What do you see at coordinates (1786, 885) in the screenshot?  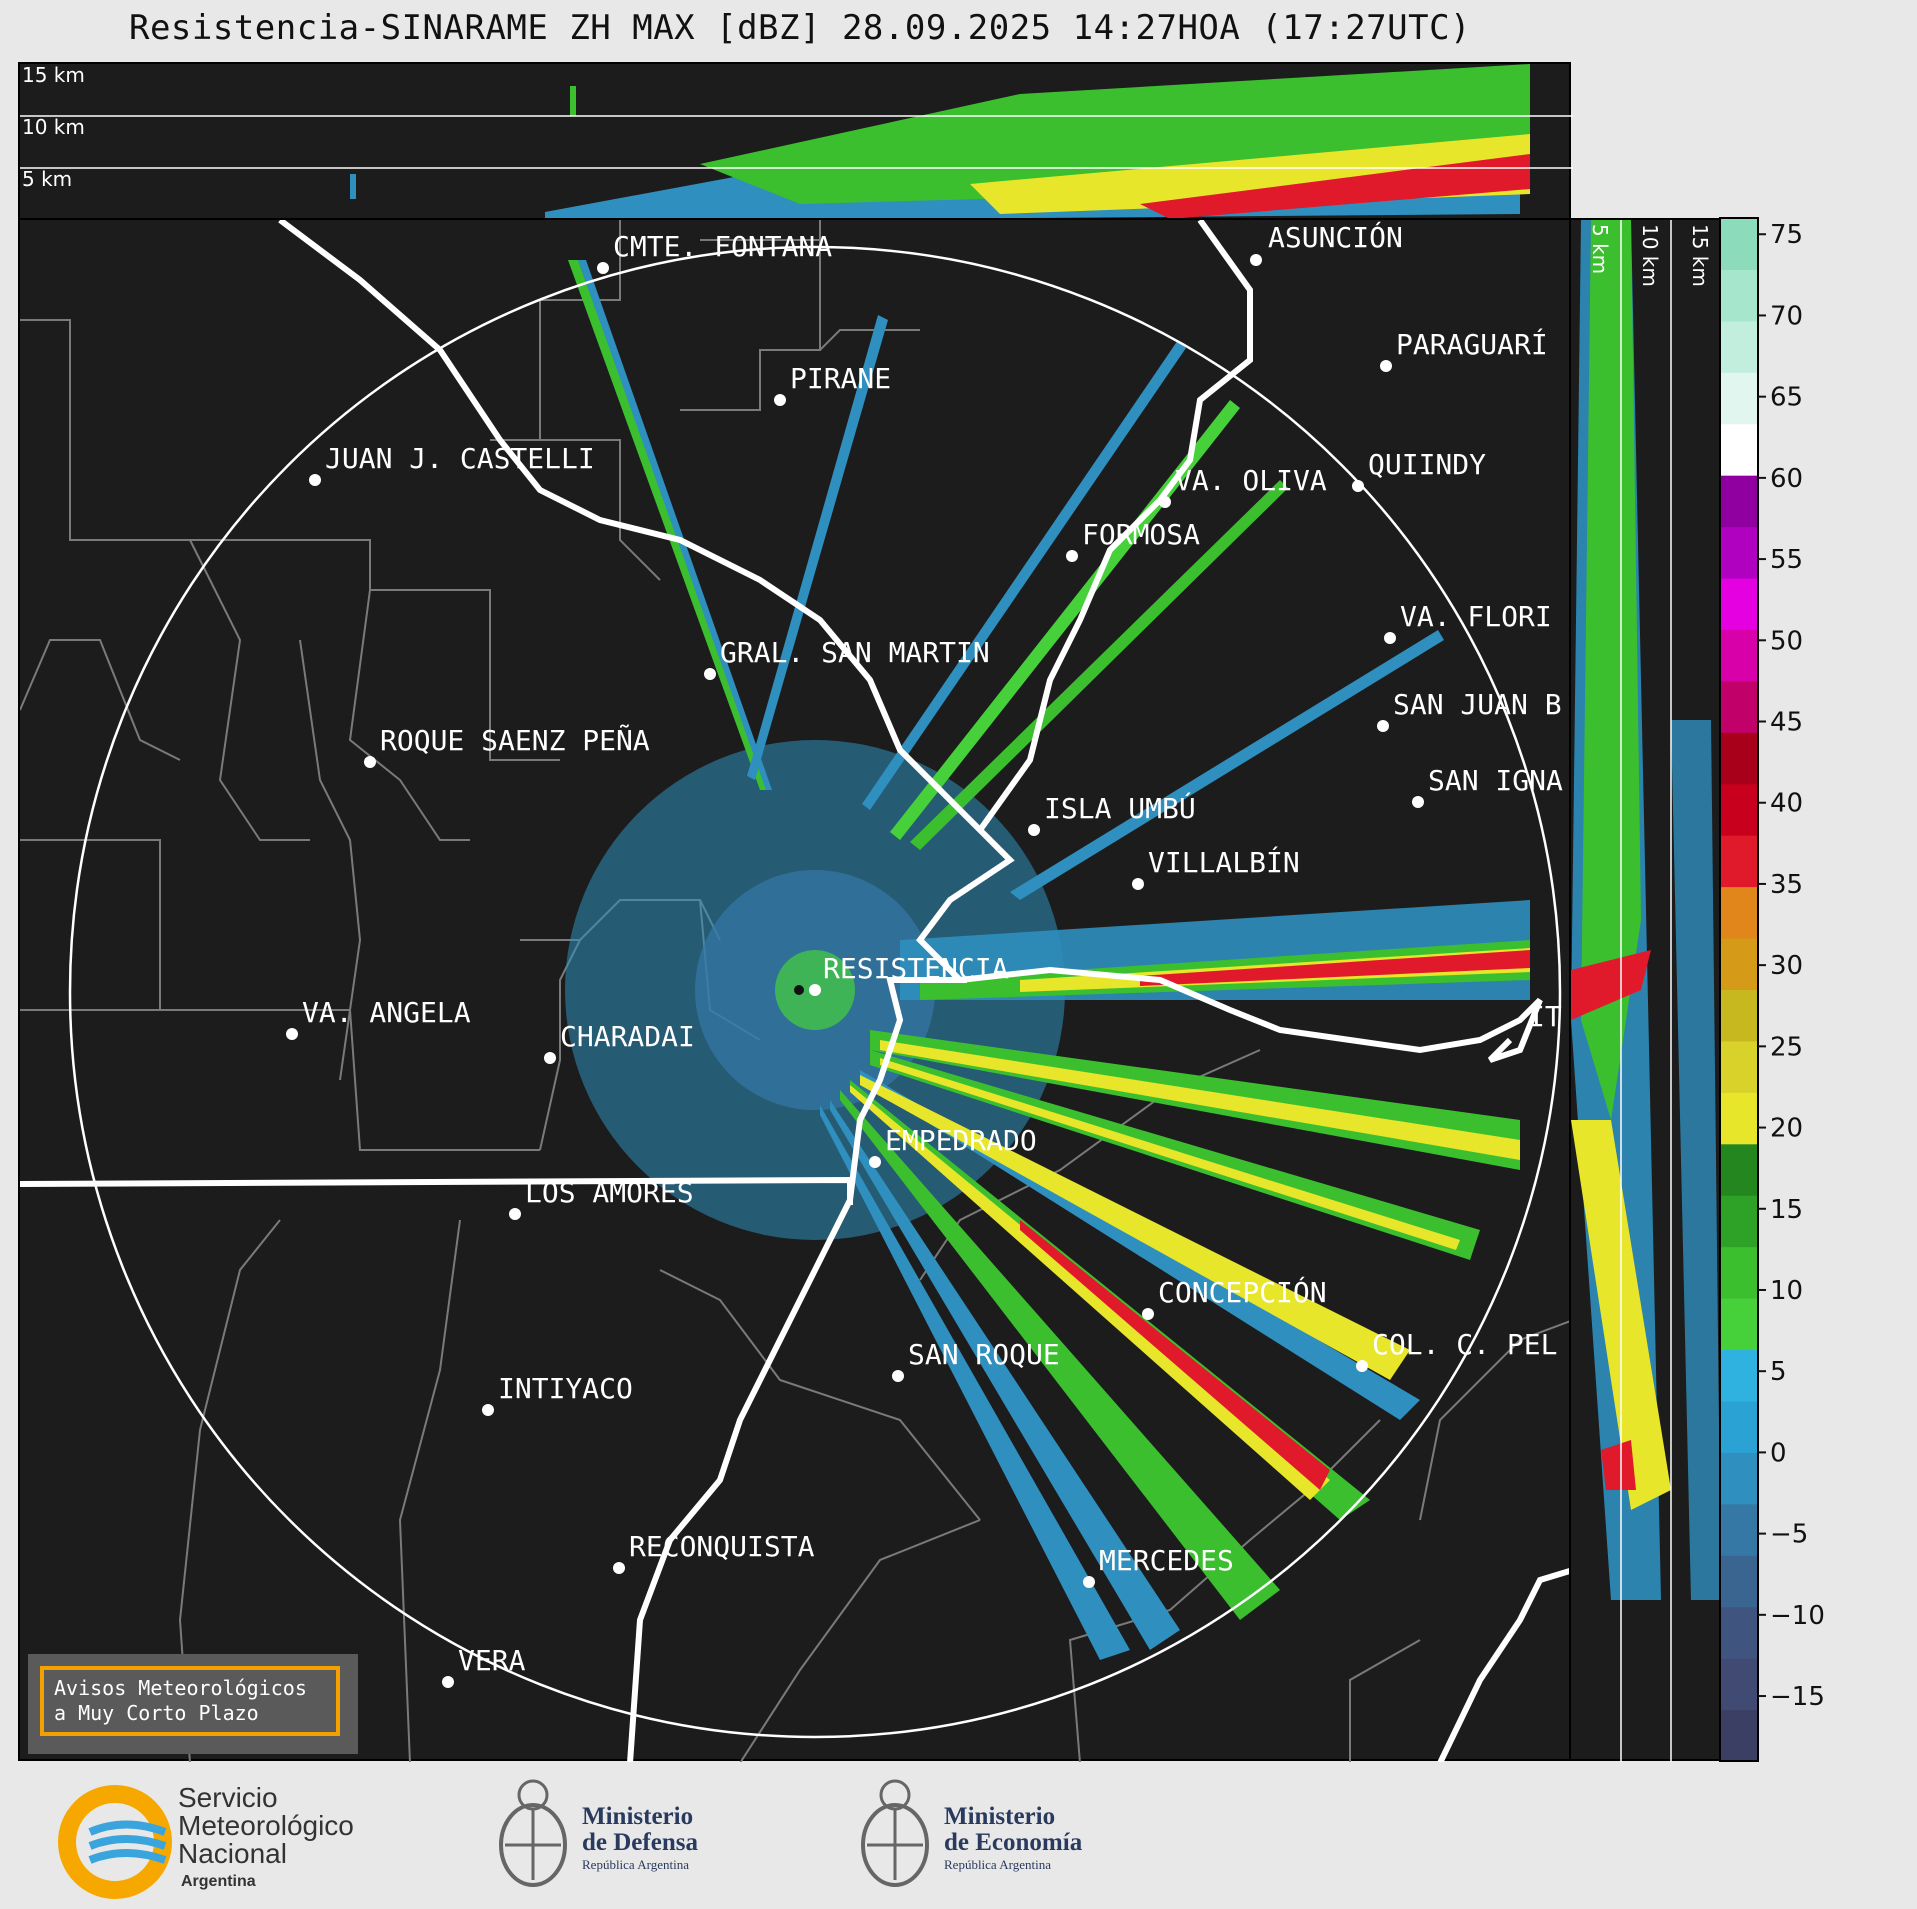 I see `colorbar-tick-label: 35` at bounding box center [1786, 885].